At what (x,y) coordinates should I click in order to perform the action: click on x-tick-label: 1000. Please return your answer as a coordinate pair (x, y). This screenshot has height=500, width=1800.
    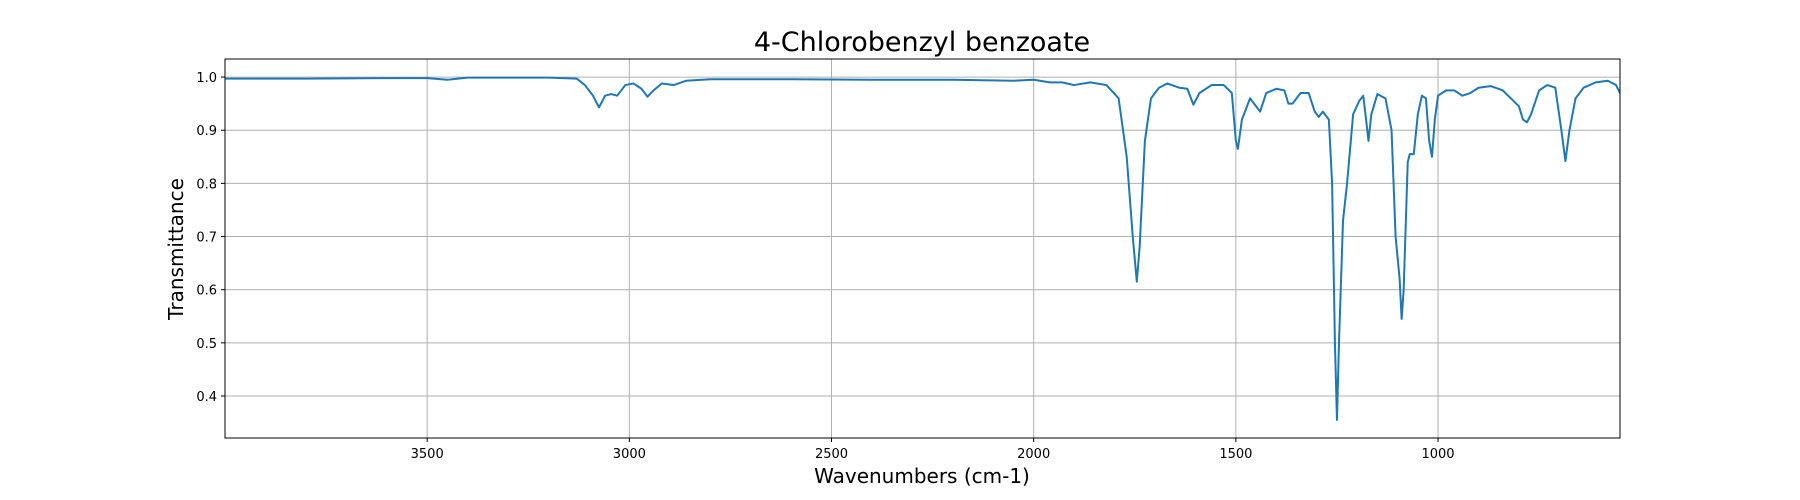
    Looking at the image, I should click on (1437, 454).